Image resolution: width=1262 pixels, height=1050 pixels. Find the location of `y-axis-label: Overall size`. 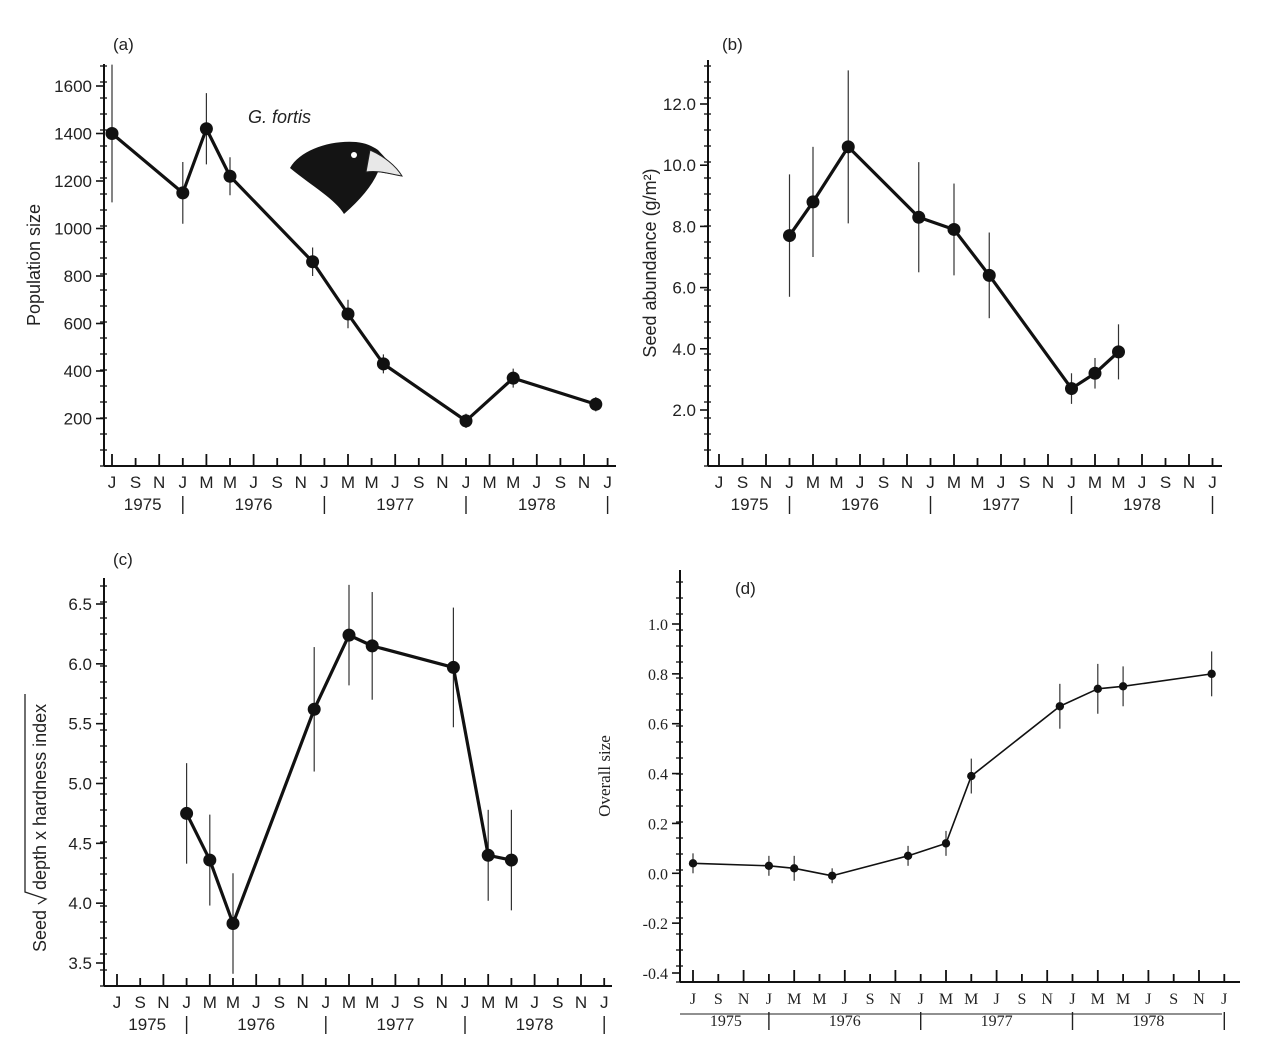

y-axis-label: Overall size is located at coordinates (604, 776).